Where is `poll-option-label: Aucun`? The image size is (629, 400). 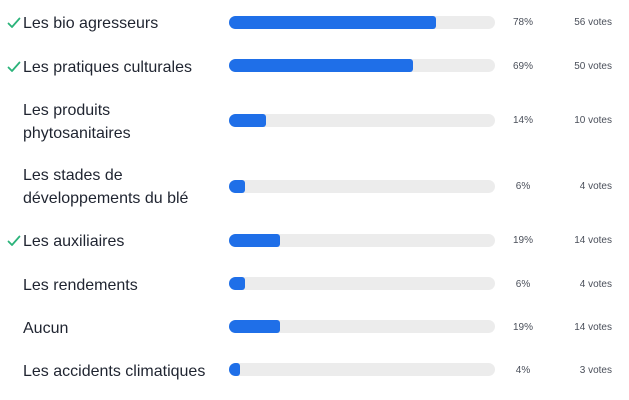
poll-option-label: Aucun is located at coordinates (46, 328).